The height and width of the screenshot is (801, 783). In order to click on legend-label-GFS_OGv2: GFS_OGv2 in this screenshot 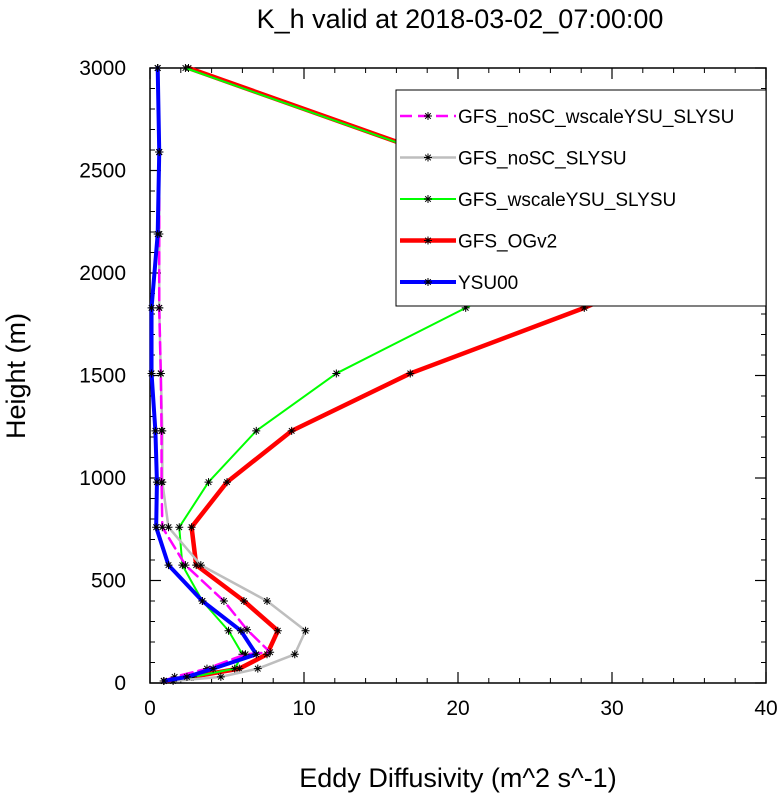, I will do `click(507, 242)`.